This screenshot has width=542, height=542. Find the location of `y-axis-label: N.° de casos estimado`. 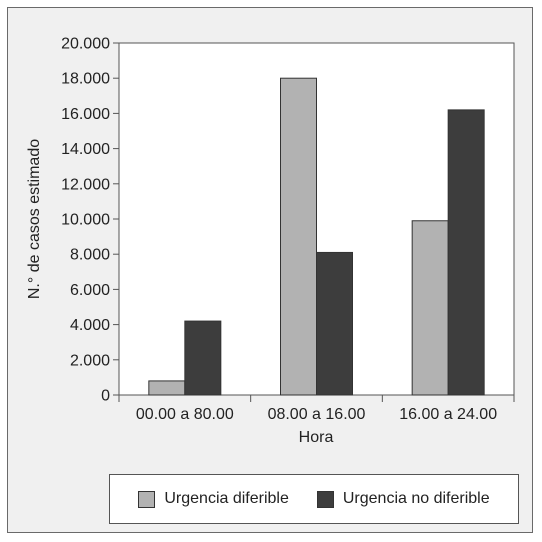

y-axis-label: N.° de casos estimado is located at coordinates (34, 219).